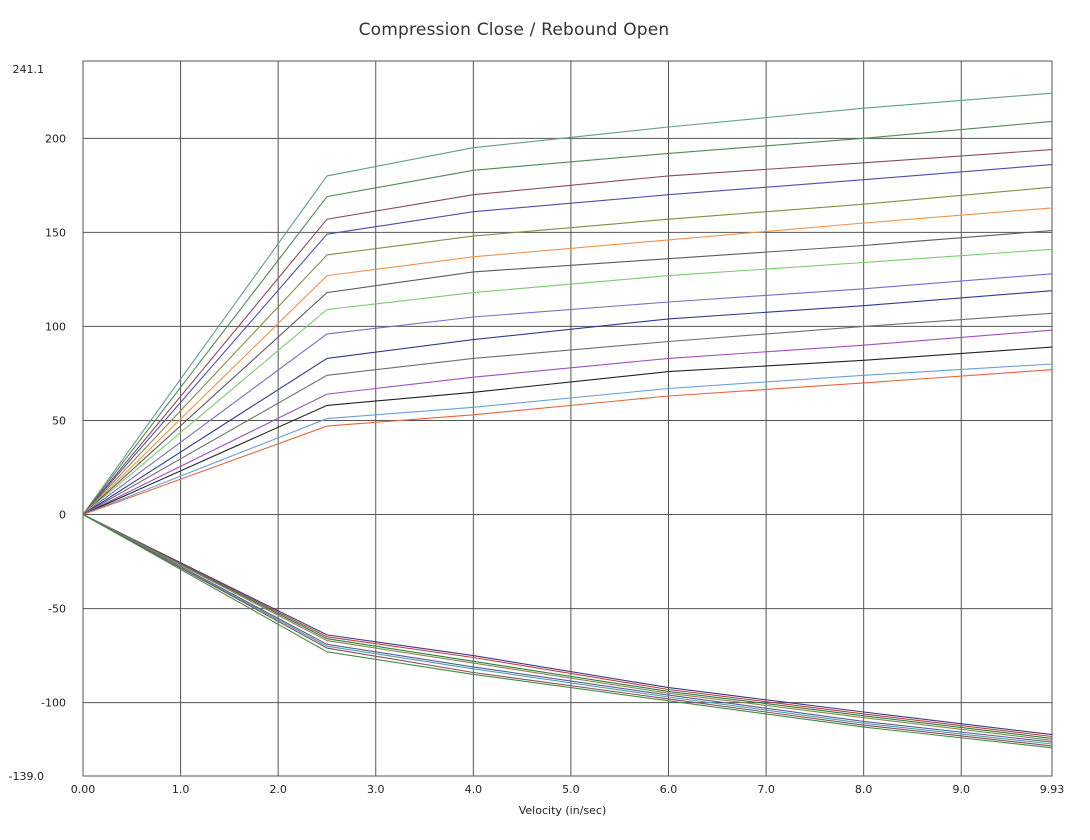 The height and width of the screenshot is (840, 1090). I want to click on y-tick-label: -50, so click(57, 609).